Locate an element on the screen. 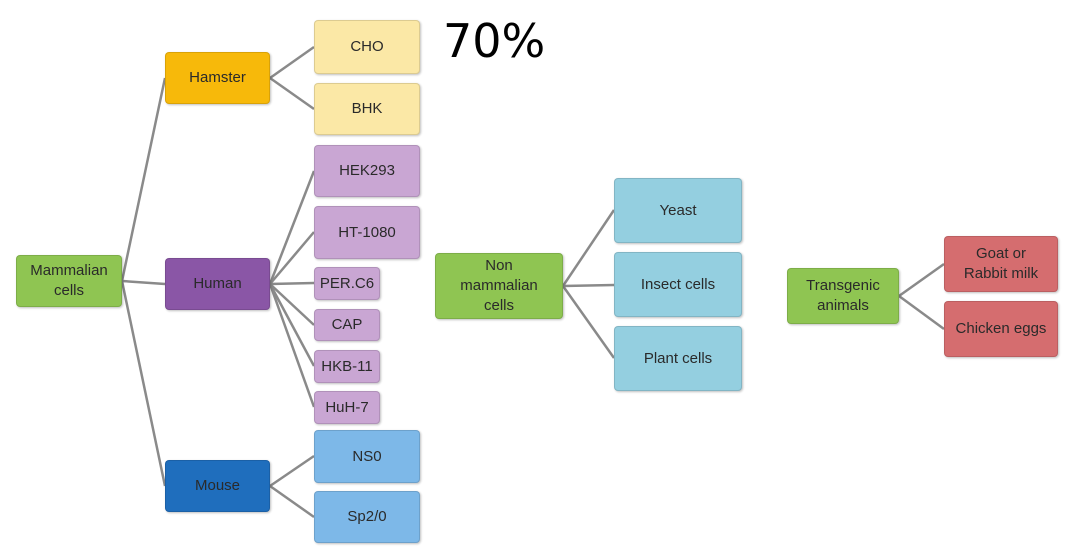 This screenshot has height=552, width=1080. node-chicken-eggs: Chicken eggs is located at coordinates (1001, 329).